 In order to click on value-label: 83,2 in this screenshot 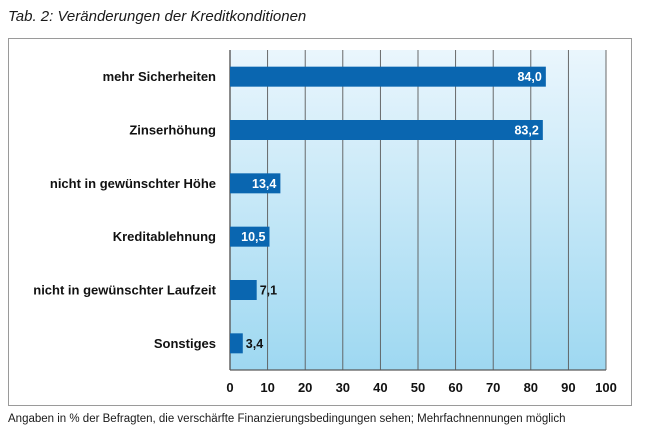, I will do `click(526, 131)`.